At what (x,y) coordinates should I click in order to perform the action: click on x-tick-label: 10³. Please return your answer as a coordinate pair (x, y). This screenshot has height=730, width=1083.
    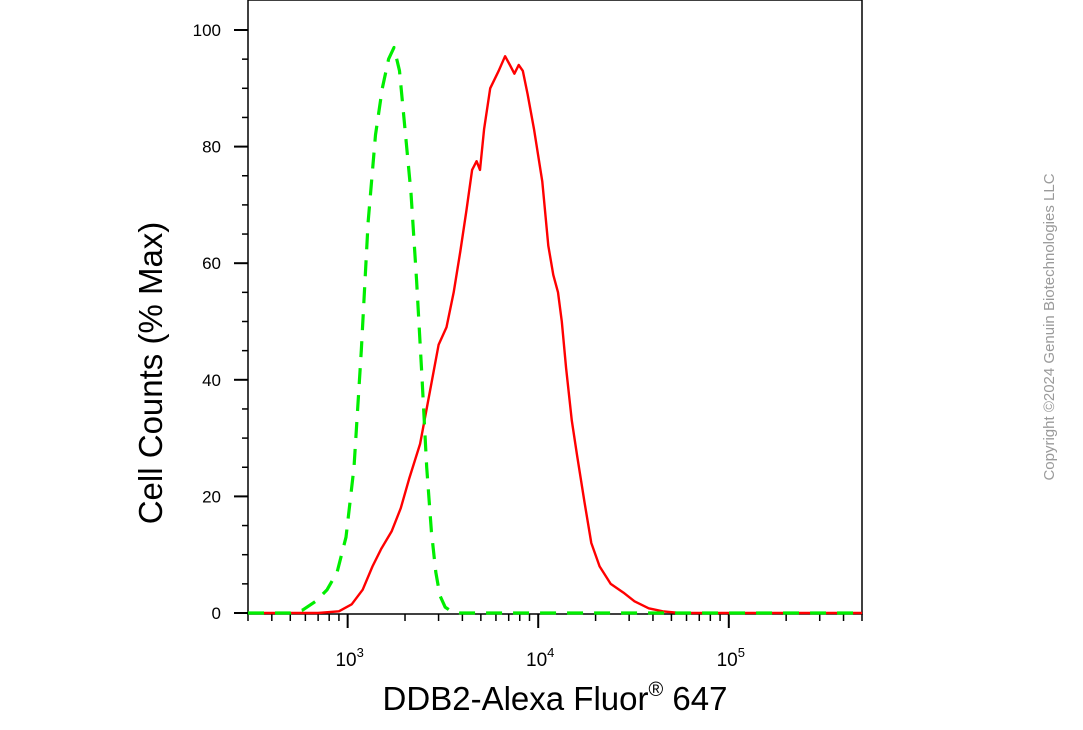
    Looking at the image, I should click on (349, 658).